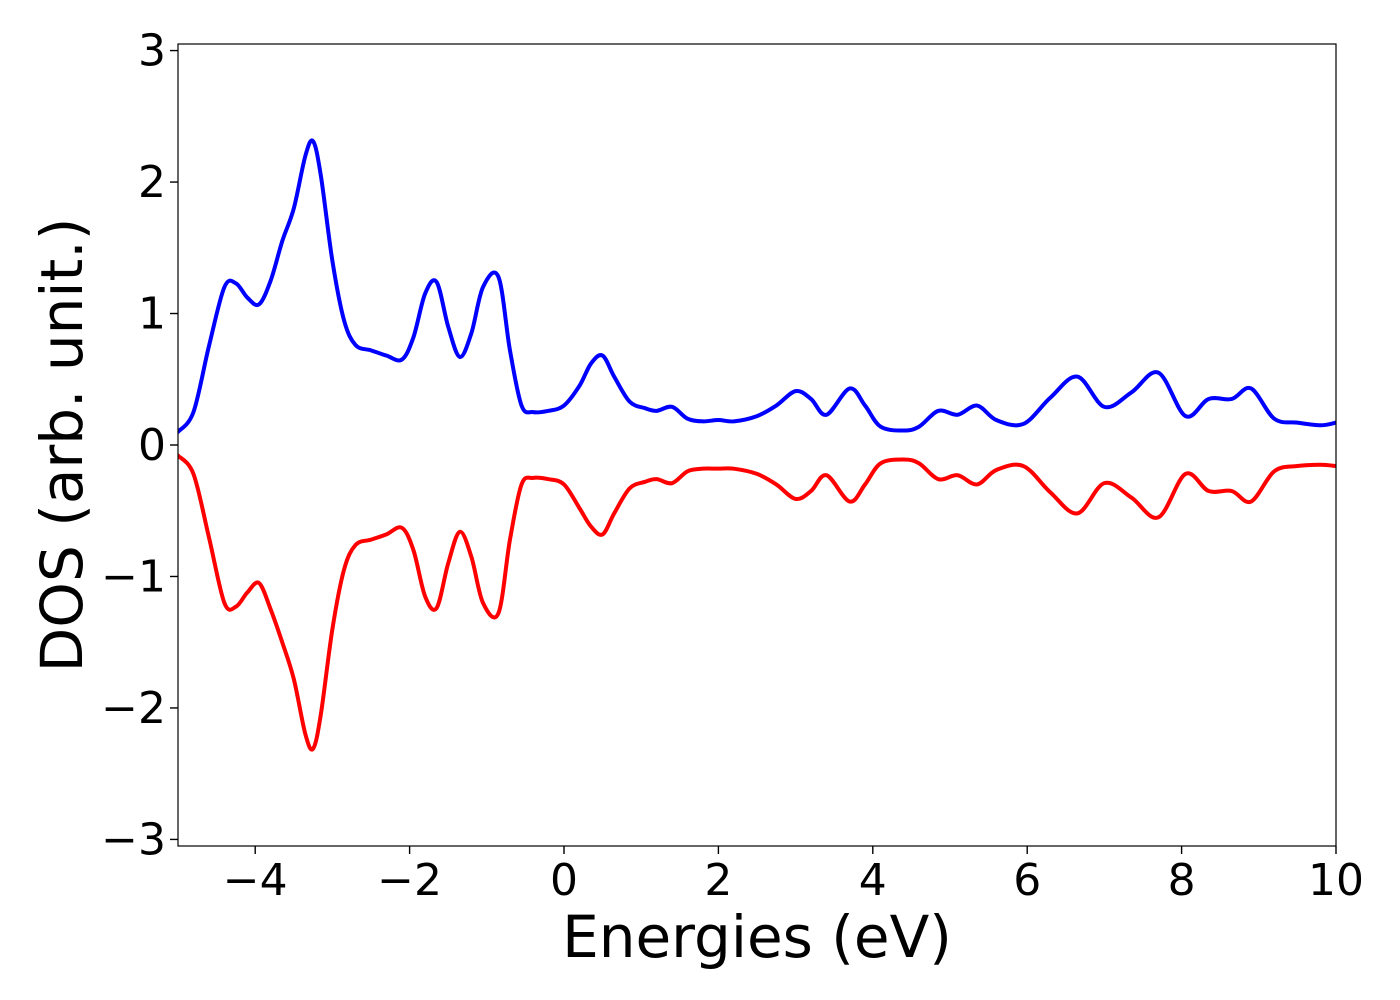 The image size is (1400, 1000). What do you see at coordinates (409, 880) in the screenshot?
I see `x-tick-label: −2` at bounding box center [409, 880].